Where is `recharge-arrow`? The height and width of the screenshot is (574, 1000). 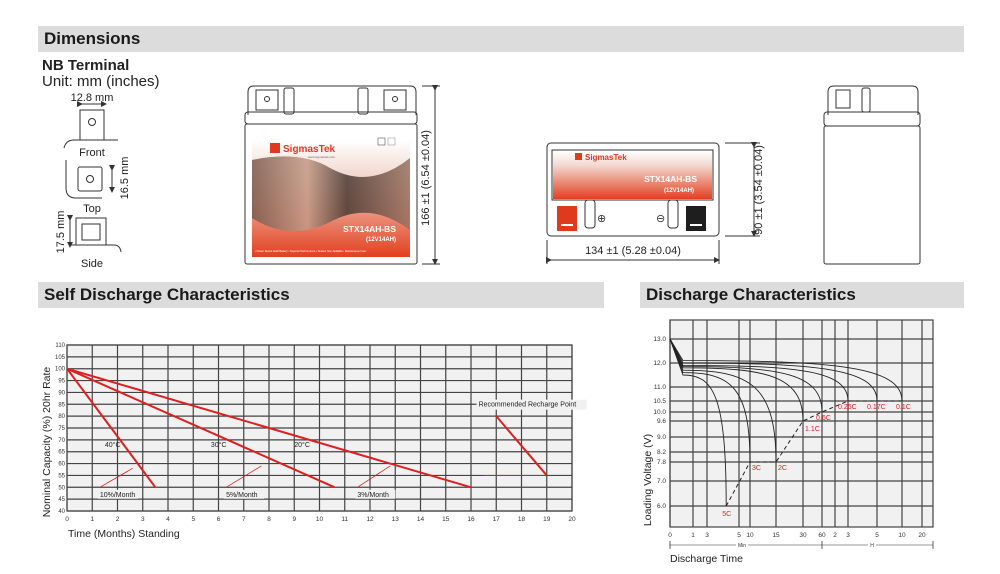 recharge-arrow is located at coordinates (521, 446).